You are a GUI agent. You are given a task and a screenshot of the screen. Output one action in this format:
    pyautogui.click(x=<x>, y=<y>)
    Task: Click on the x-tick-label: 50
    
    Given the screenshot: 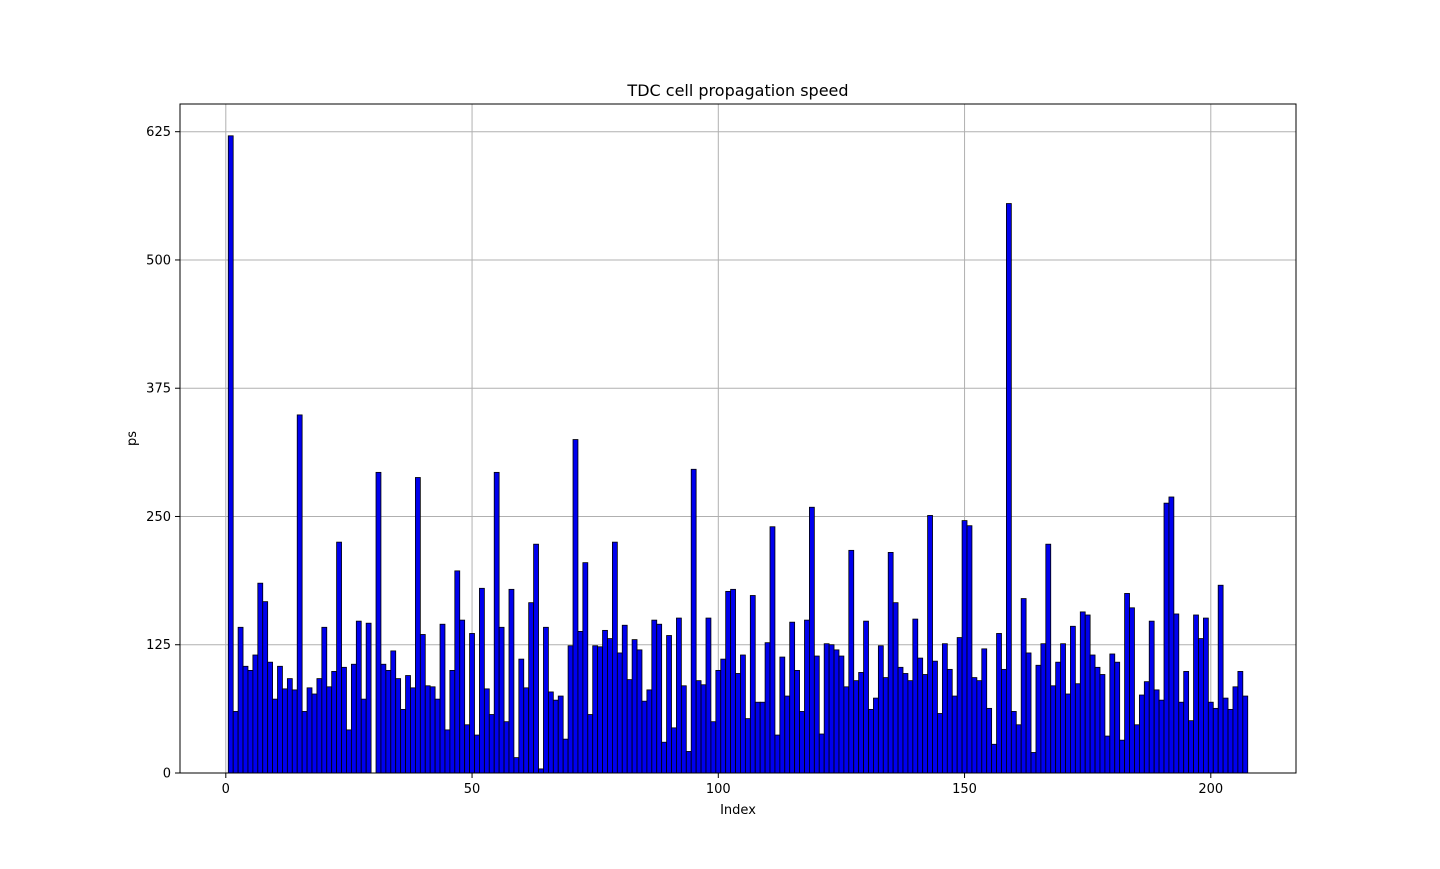 What is the action you would take?
    pyautogui.click(x=472, y=789)
    